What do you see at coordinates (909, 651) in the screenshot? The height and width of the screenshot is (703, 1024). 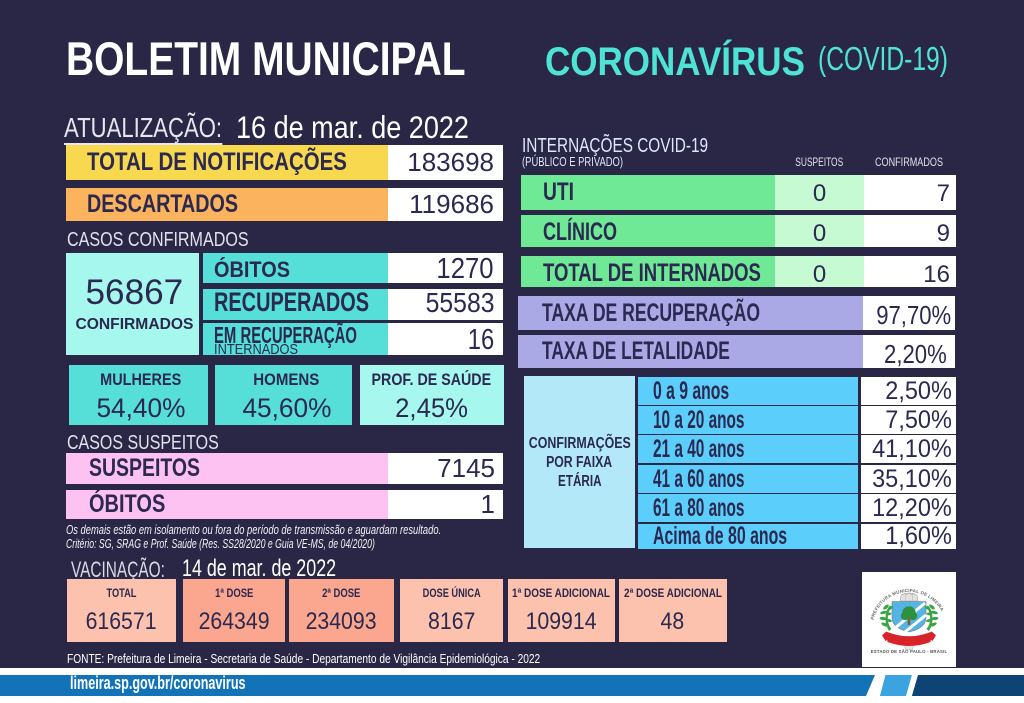 I see `svg-text: ESTADO DE SÃO PAULO - BRASIL` at bounding box center [909, 651].